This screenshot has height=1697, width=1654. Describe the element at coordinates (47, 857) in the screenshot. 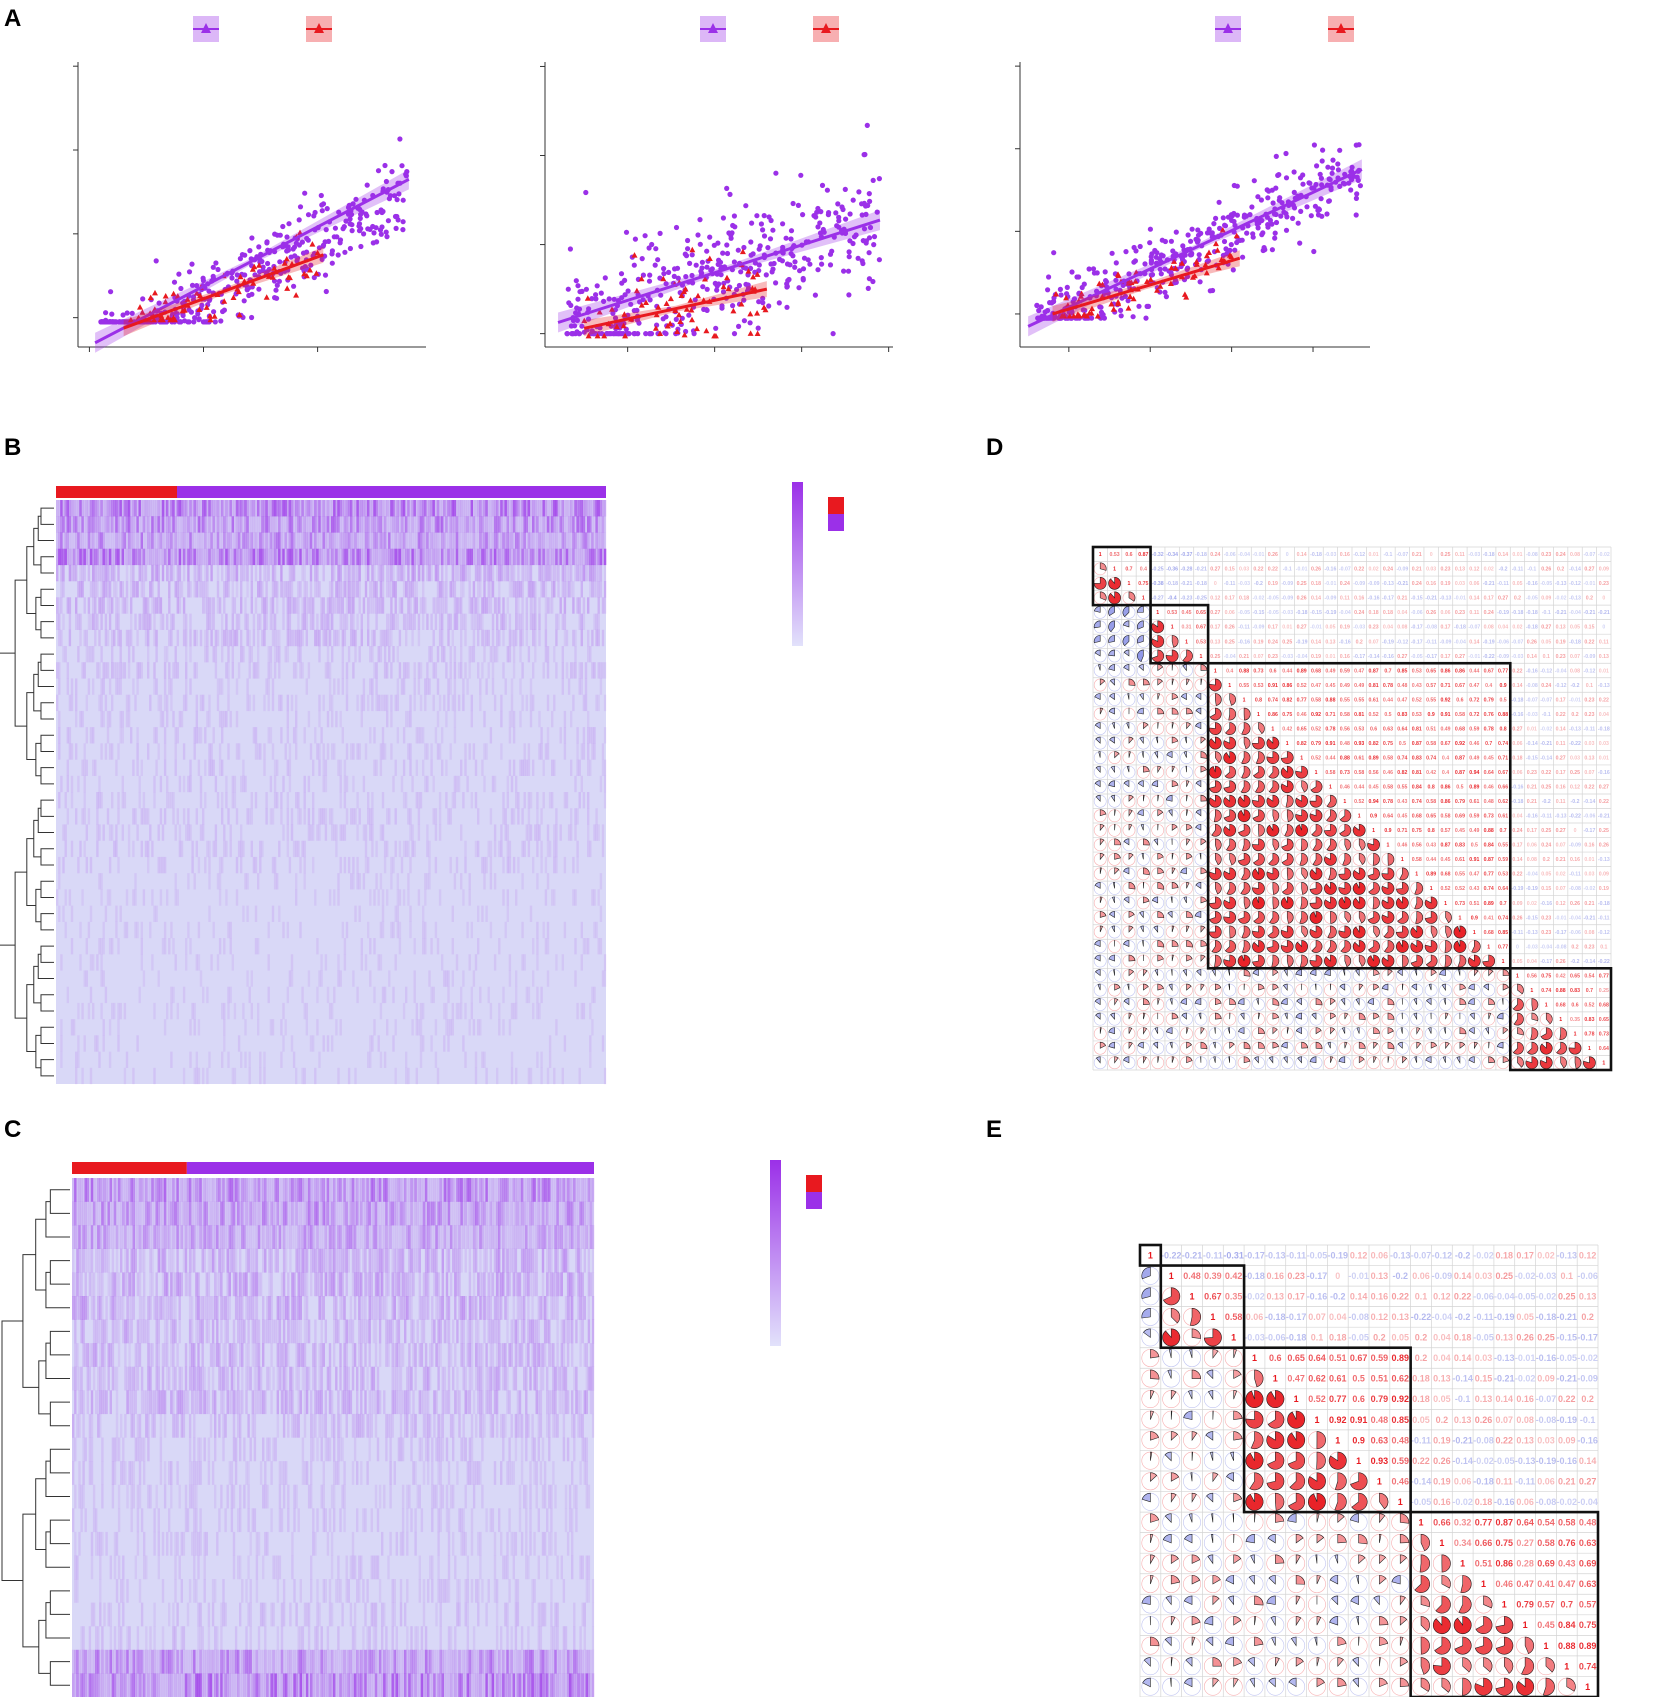

I see `dendrogram-branch` at that location.